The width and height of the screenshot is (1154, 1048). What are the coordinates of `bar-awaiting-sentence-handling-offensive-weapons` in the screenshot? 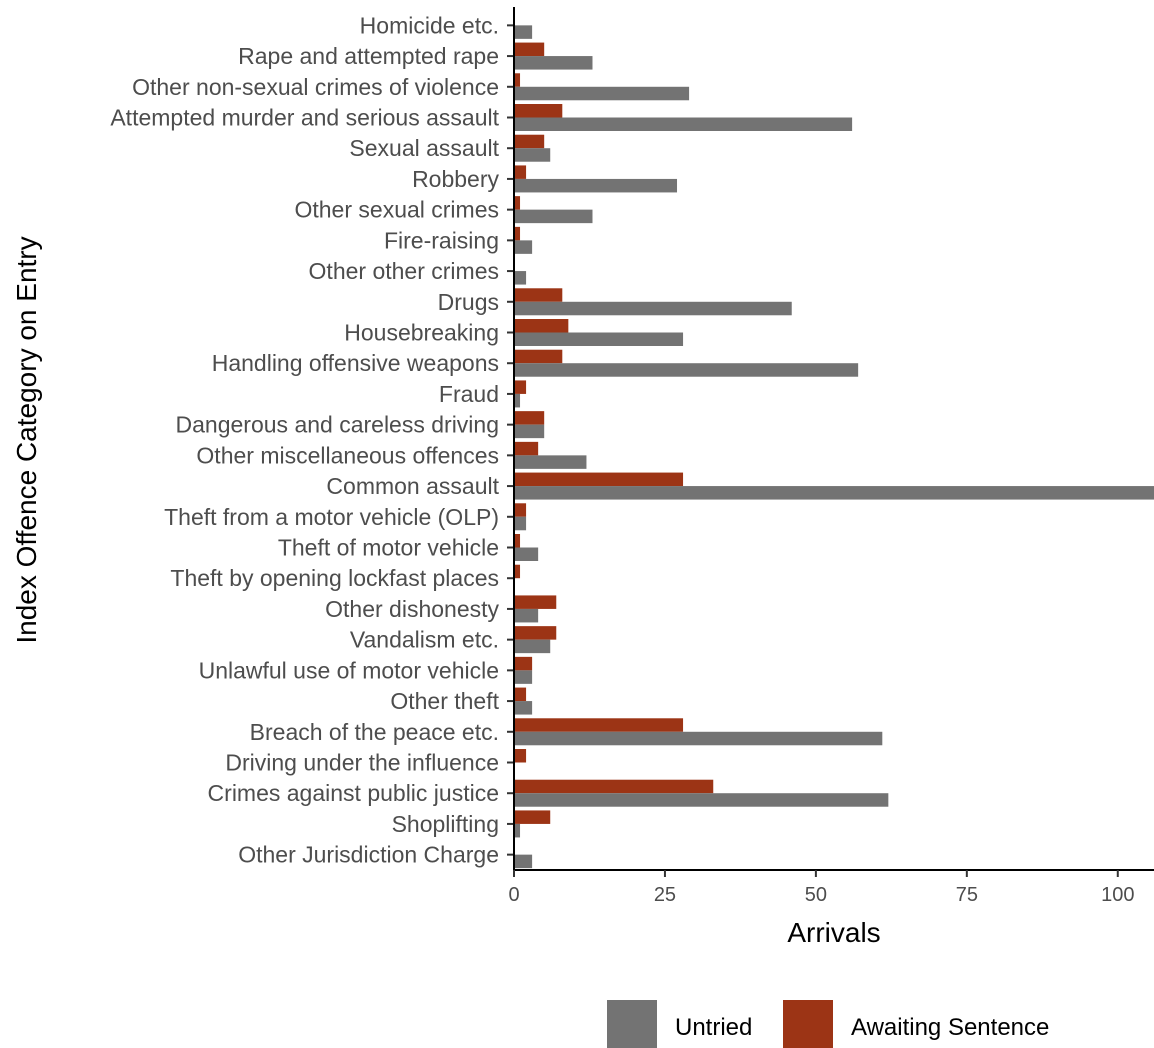 It's located at (538, 356).